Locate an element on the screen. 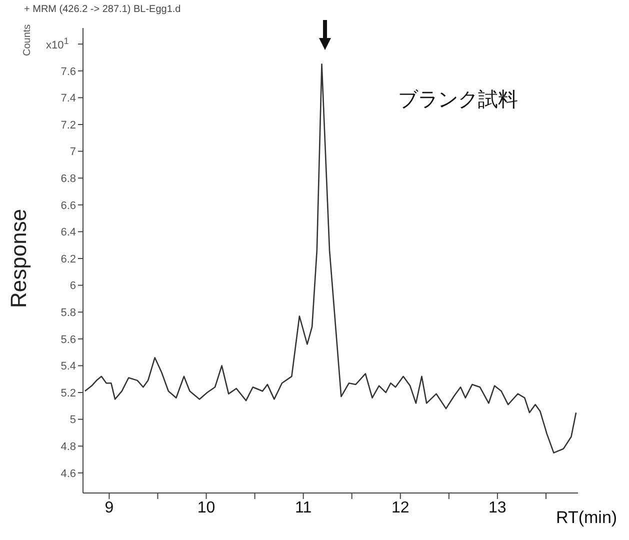  y-tick-label: 6.2 is located at coordinates (68, 259).